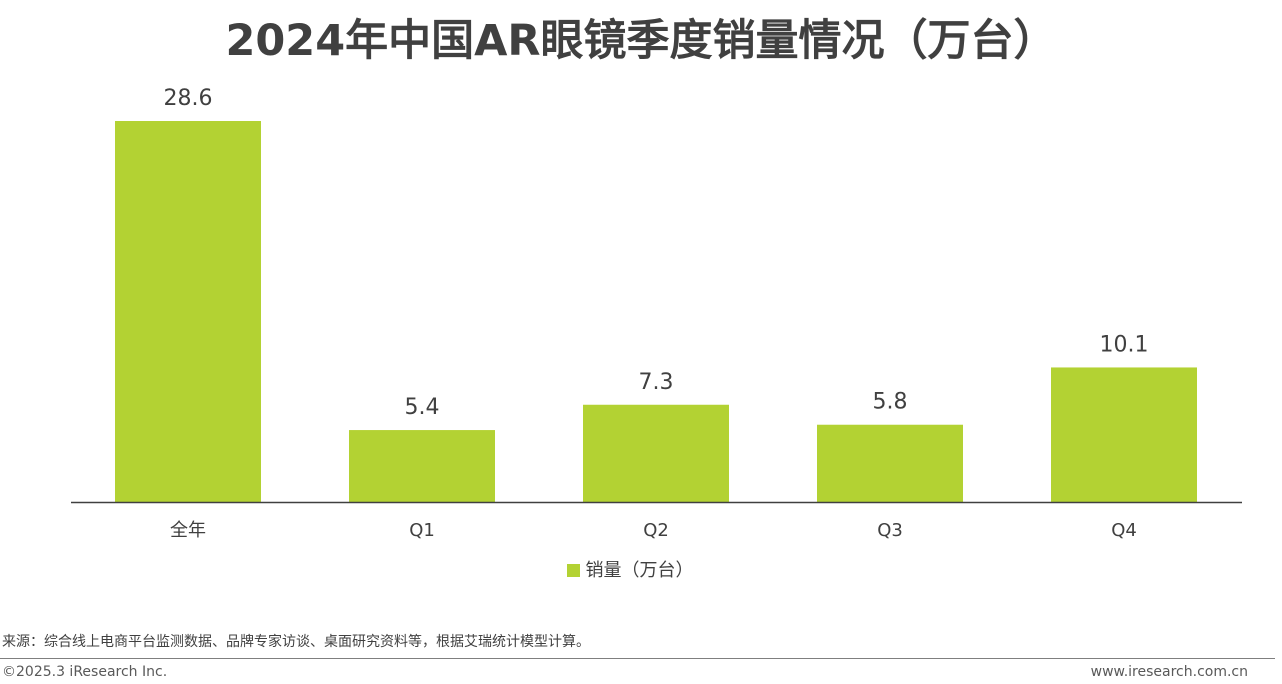 The image size is (1282, 684). I want to click on category-label-0: 全年, so click(188, 530).